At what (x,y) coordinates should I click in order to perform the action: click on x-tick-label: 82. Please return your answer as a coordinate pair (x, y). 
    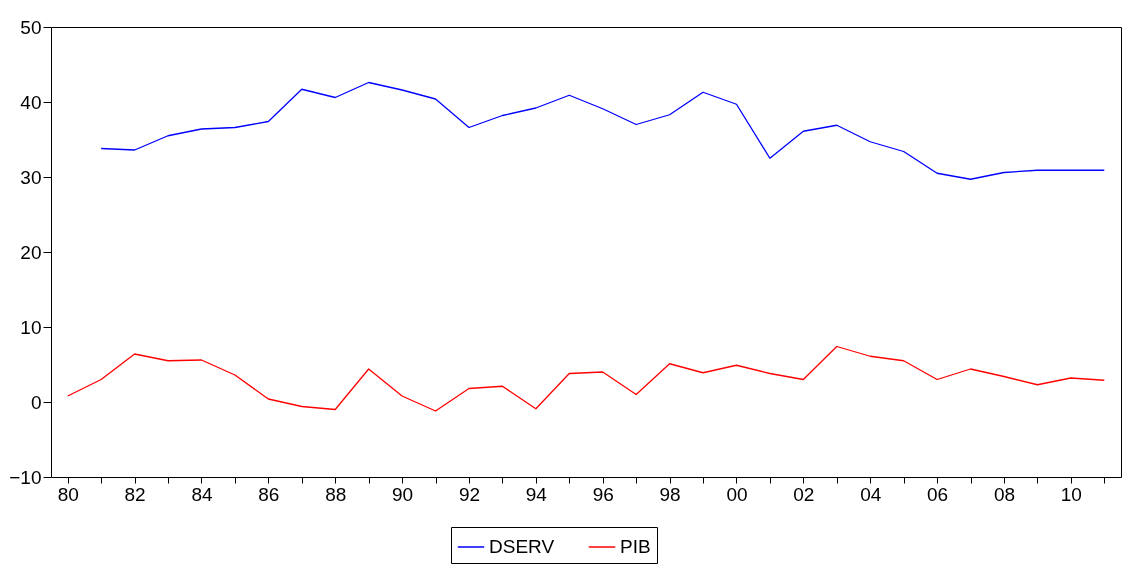
    Looking at the image, I should click on (135, 494).